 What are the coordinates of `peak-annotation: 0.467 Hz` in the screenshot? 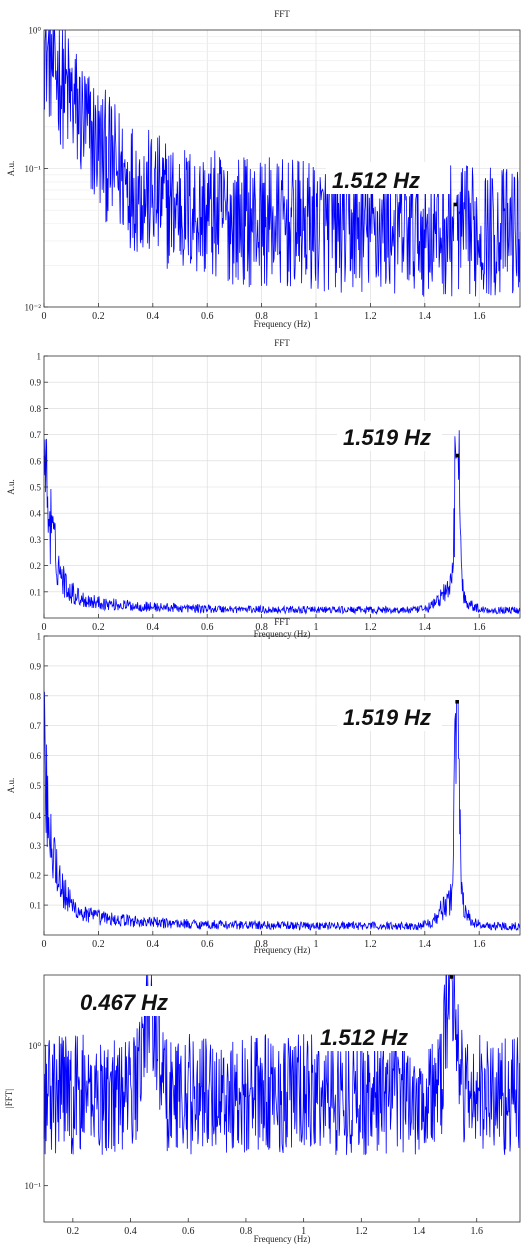 It's located at (124, 1002).